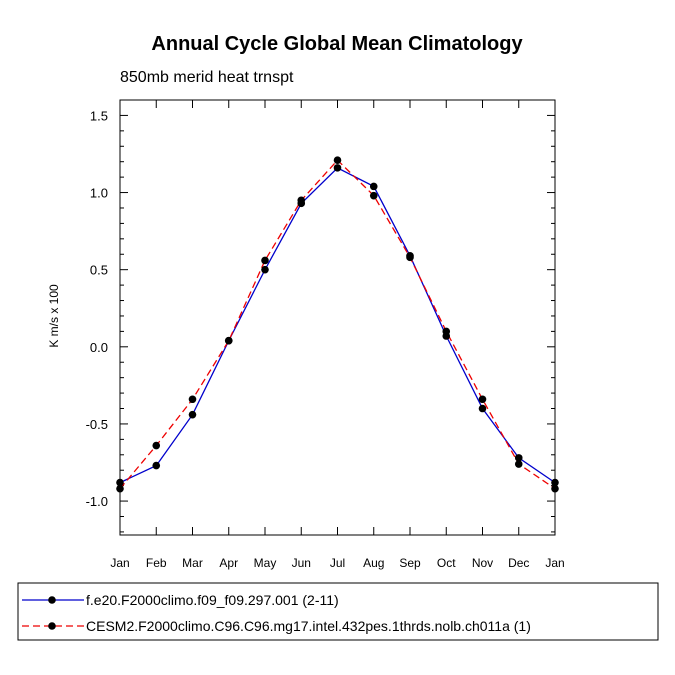 This screenshot has width=675, height=675. Describe the element at coordinates (337, 563) in the screenshot. I see `x-tick-label: Jul` at that location.